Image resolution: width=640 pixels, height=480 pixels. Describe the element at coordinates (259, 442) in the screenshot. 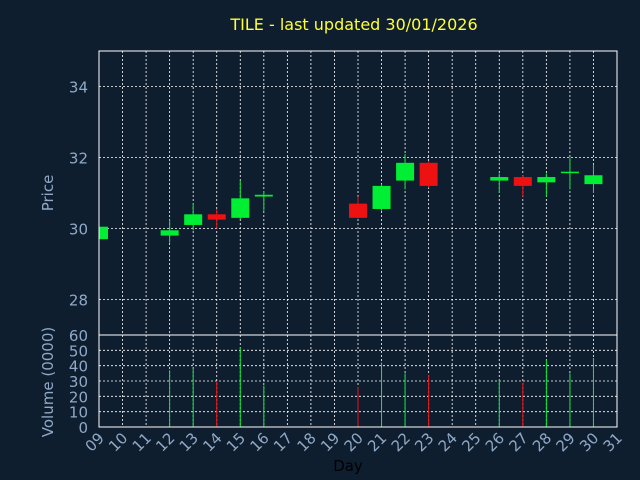

I see `x-tick-label: 16` at that location.